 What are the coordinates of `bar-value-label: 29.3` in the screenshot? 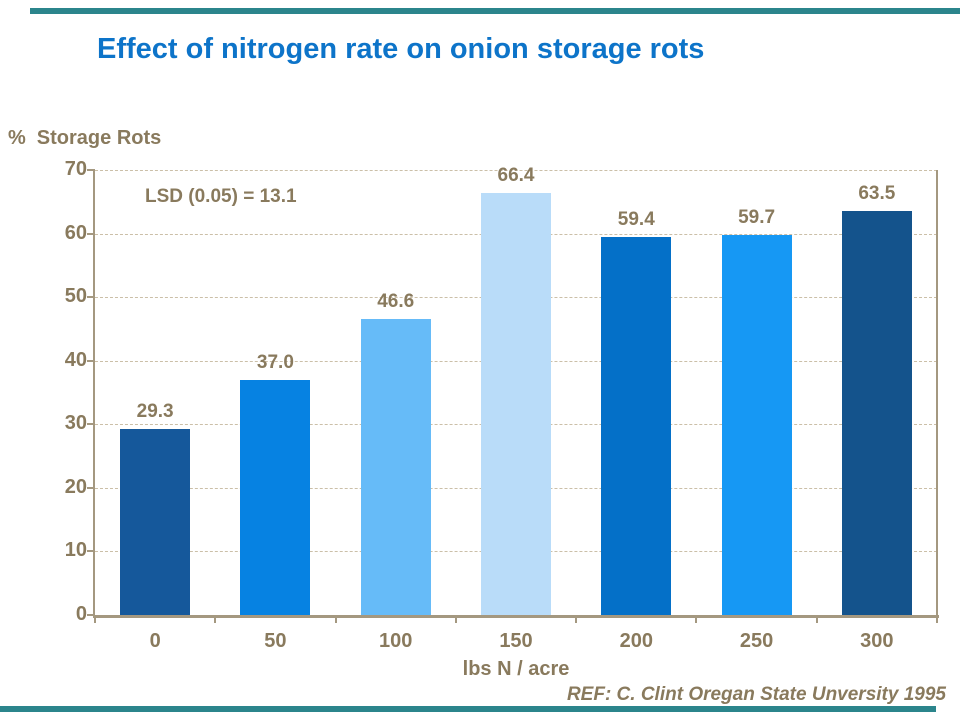 It's located at (155, 411).